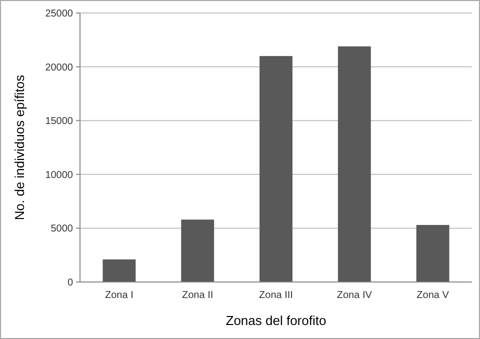 Image resolution: width=480 pixels, height=339 pixels. What do you see at coordinates (119, 295) in the screenshot?
I see `x-tick-label: Zona I` at bounding box center [119, 295].